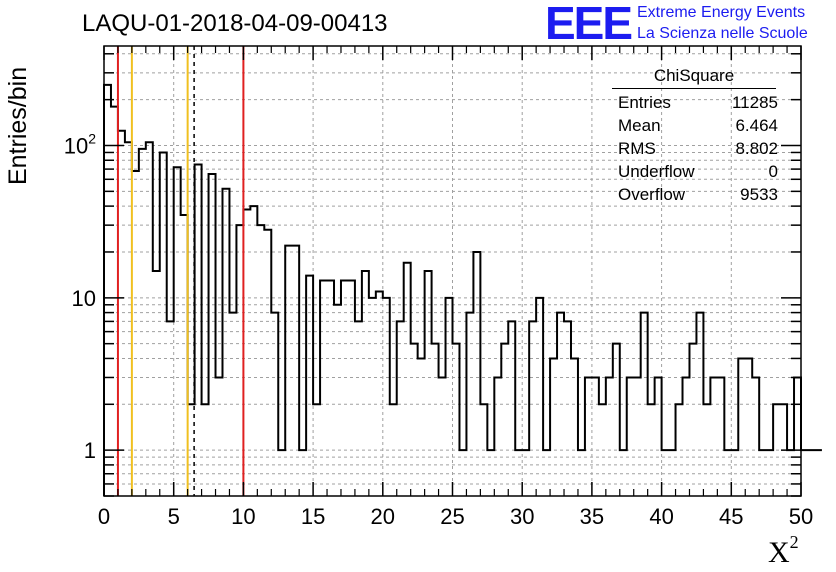  I want to click on stats-value: 9533, so click(759, 194).